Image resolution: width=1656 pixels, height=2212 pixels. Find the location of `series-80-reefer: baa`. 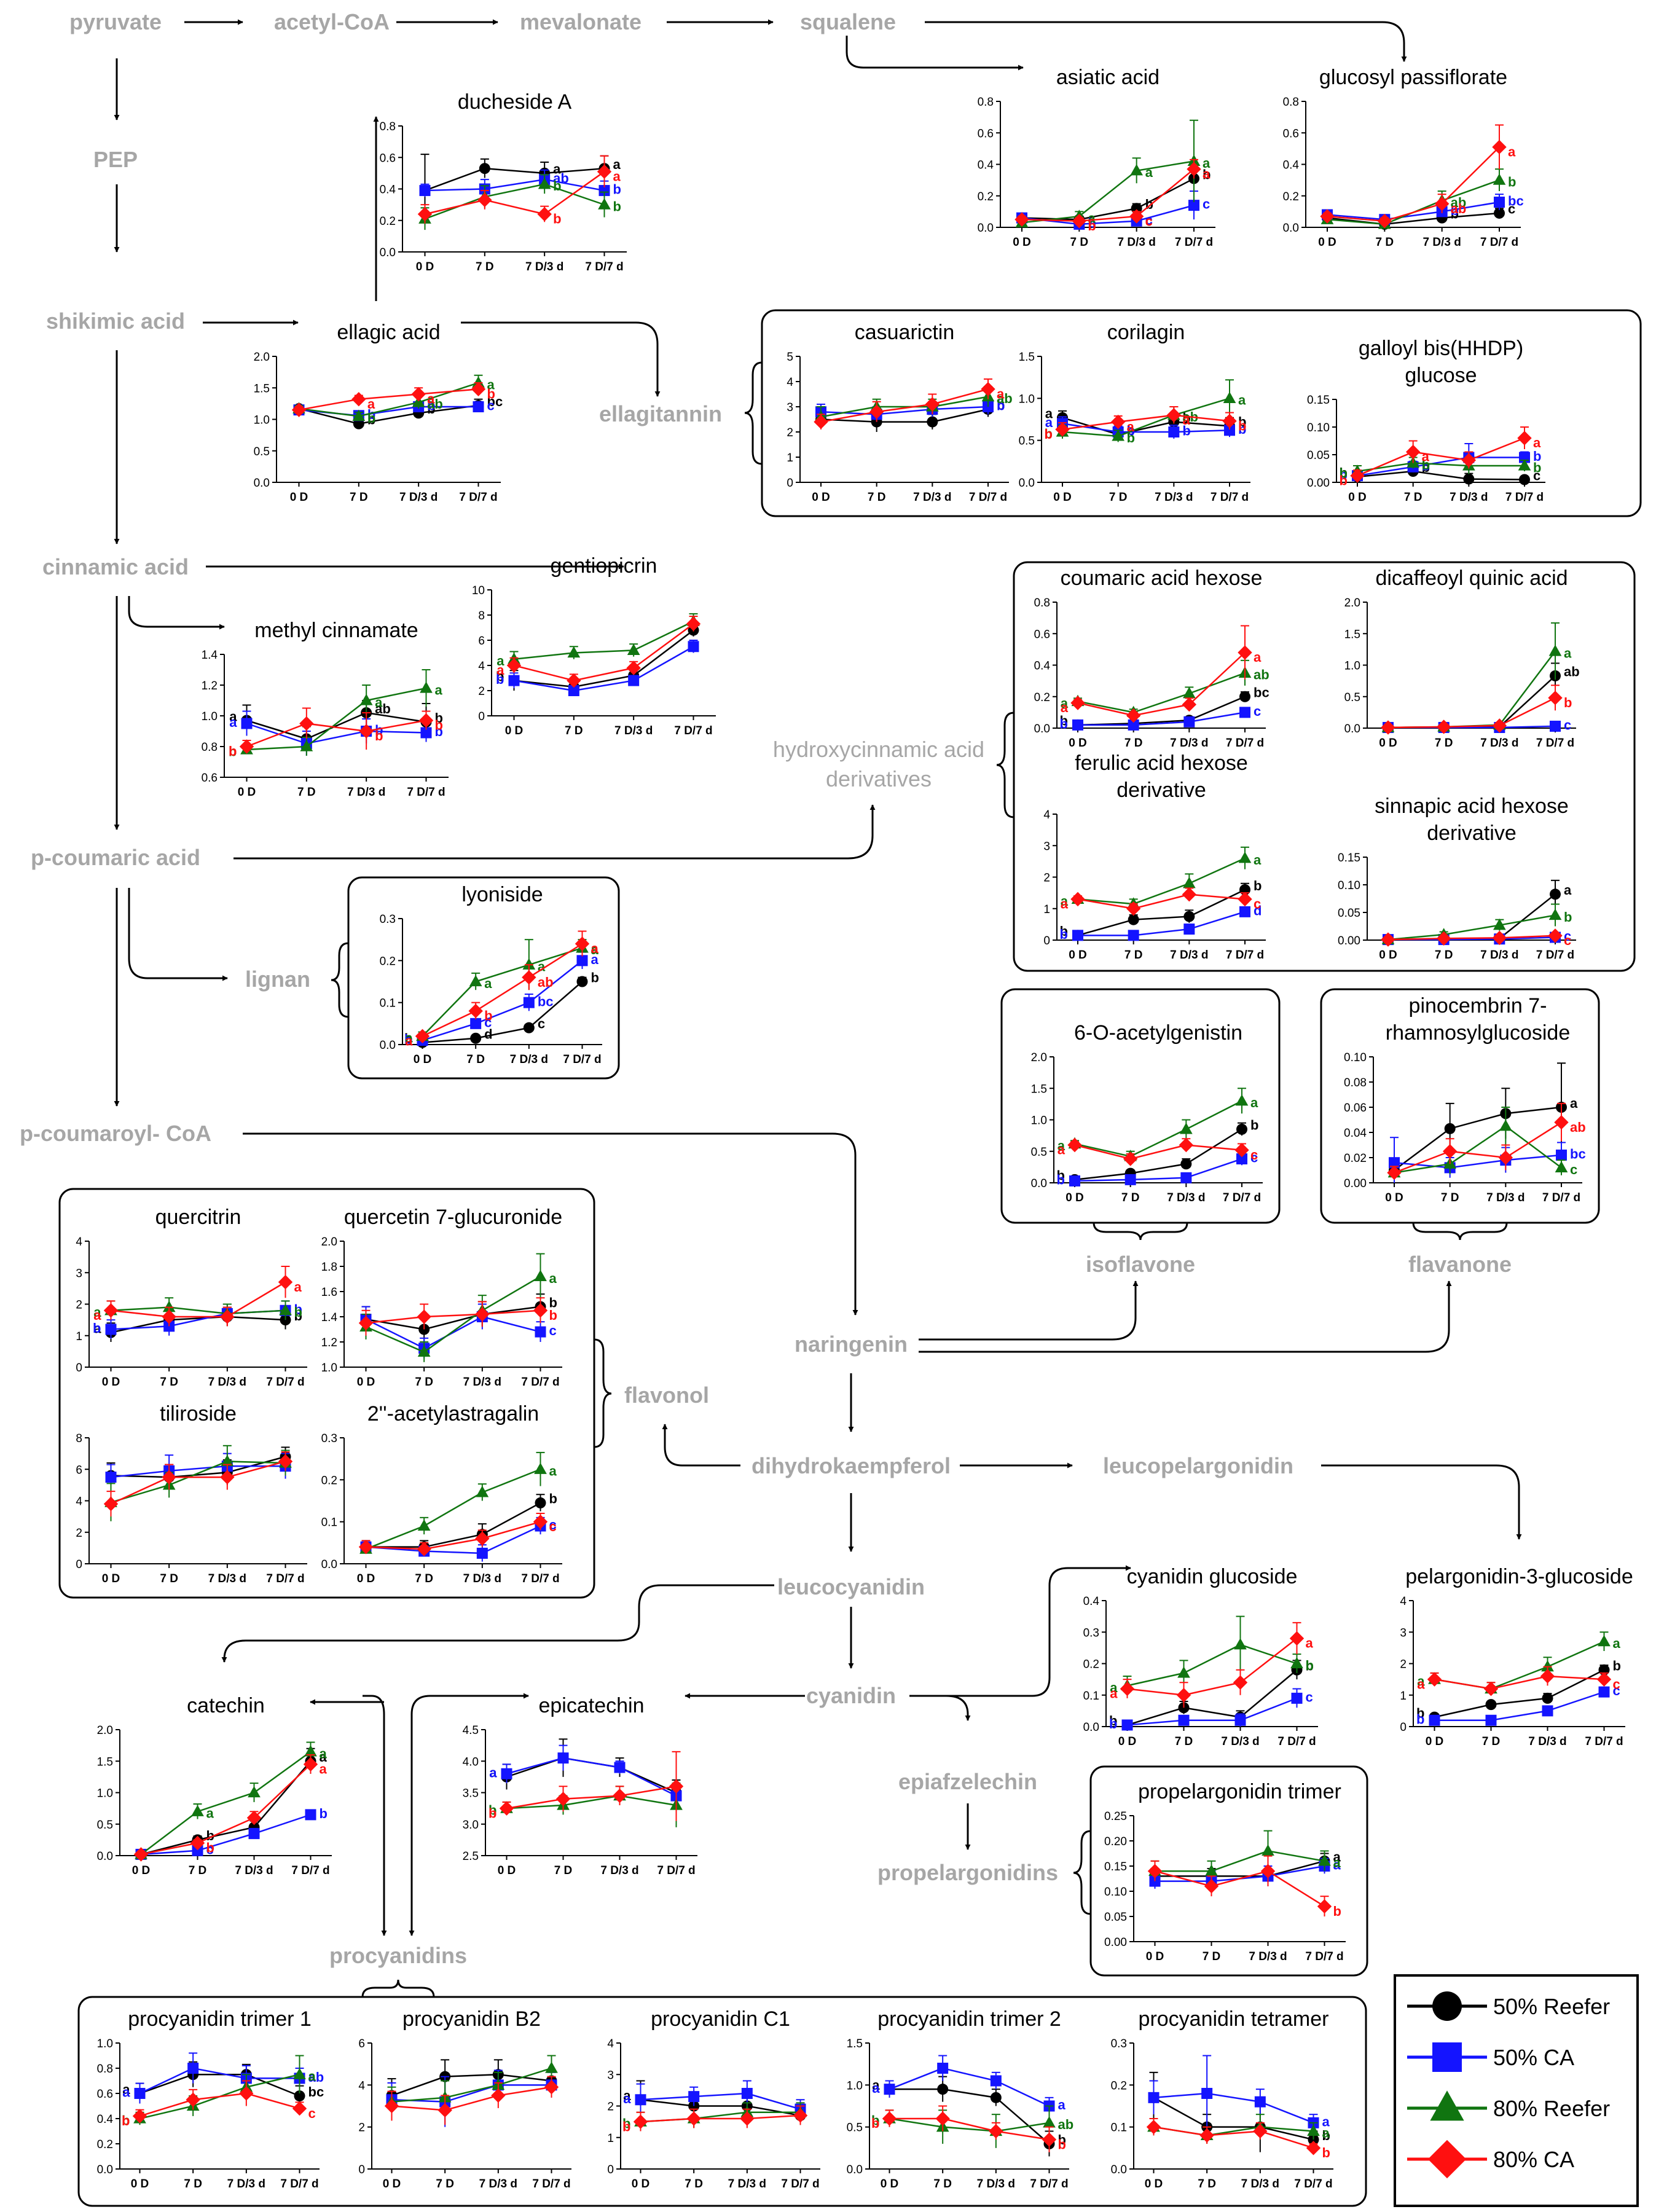

series-80-reefer: baa is located at coordinates (336, 714).